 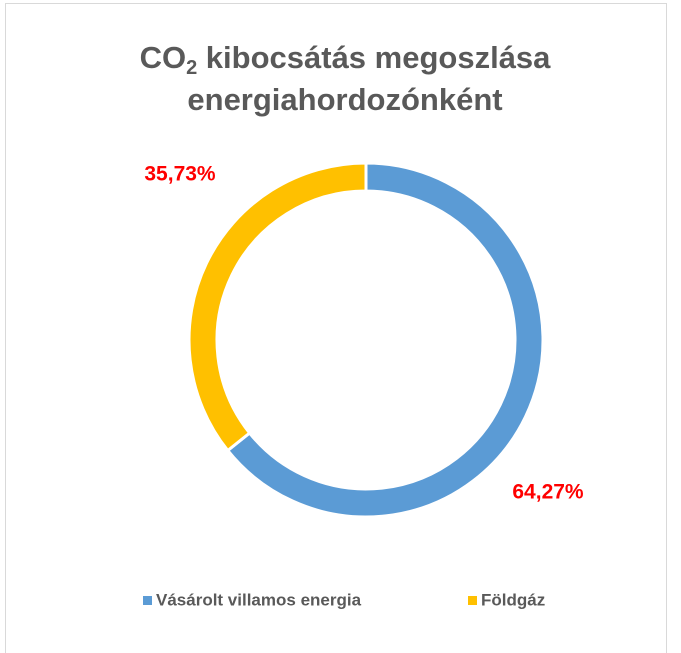 I want to click on legend-label: Vásárolt villamos energia, so click(x=259, y=599).